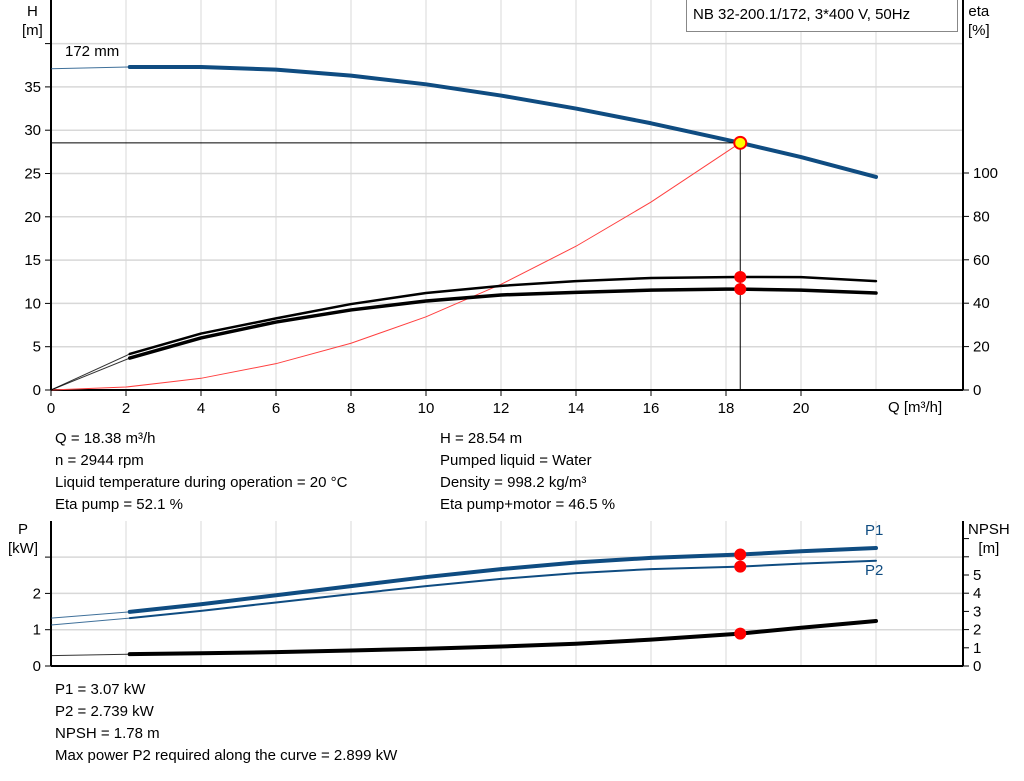  What do you see at coordinates (37, 347) in the screenshot?
I see `y-tick-label: 5` at bounding box center [37, 347].